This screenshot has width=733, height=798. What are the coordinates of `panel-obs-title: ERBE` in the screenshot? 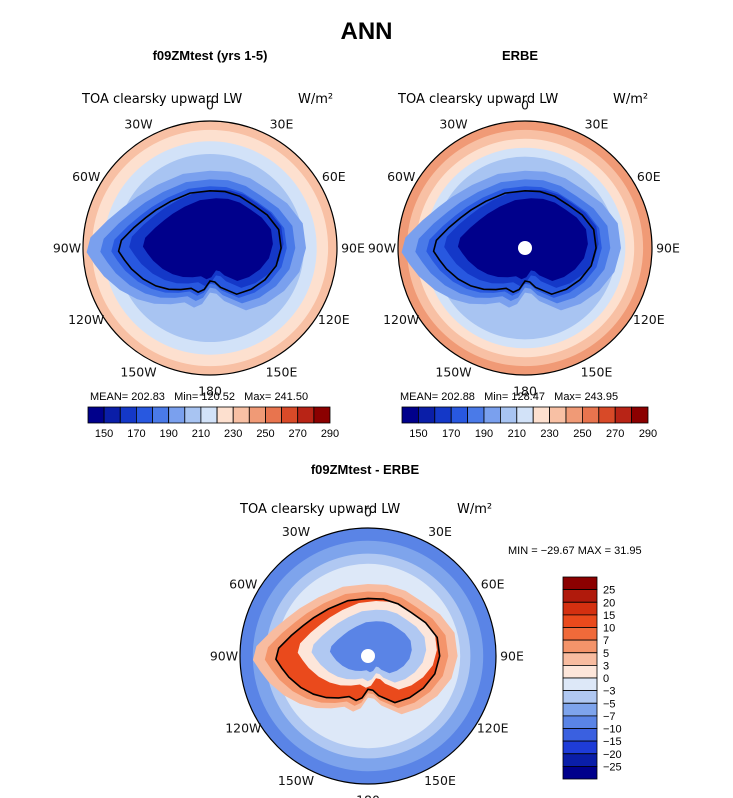 It's located at (520, 55).